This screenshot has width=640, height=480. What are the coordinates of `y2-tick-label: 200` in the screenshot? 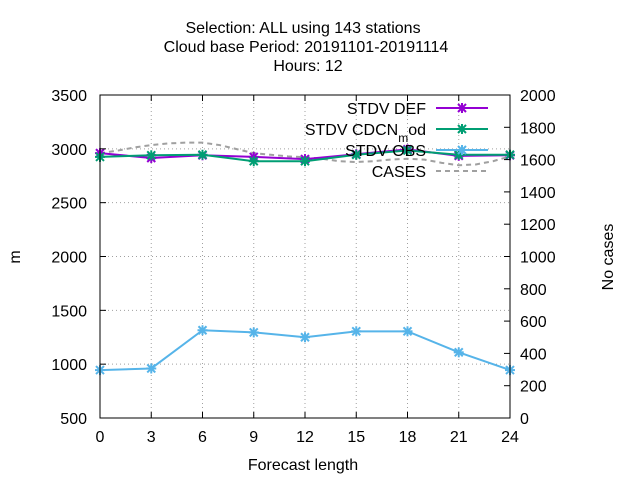 It's located at (533, 387).